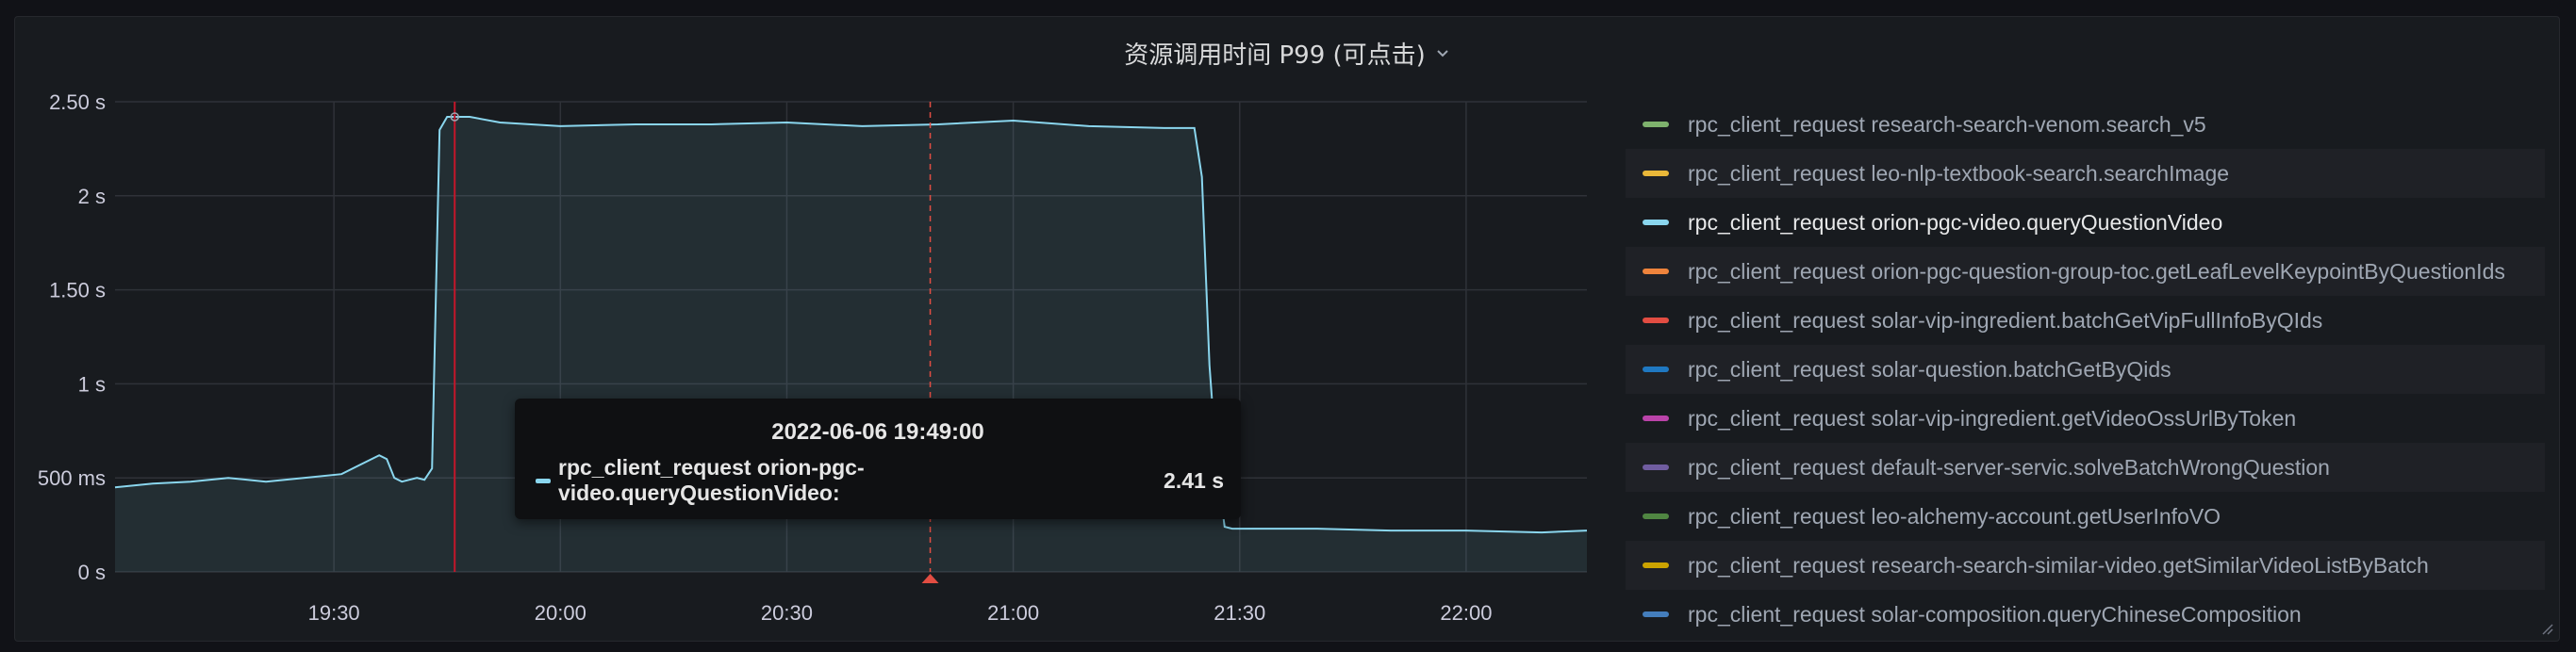 The height and width of the screenshot is (652, 2576). Describe the element at coordinates (334, 613) in the screenshot. I see `x-tick-label: 19:30` at that location.